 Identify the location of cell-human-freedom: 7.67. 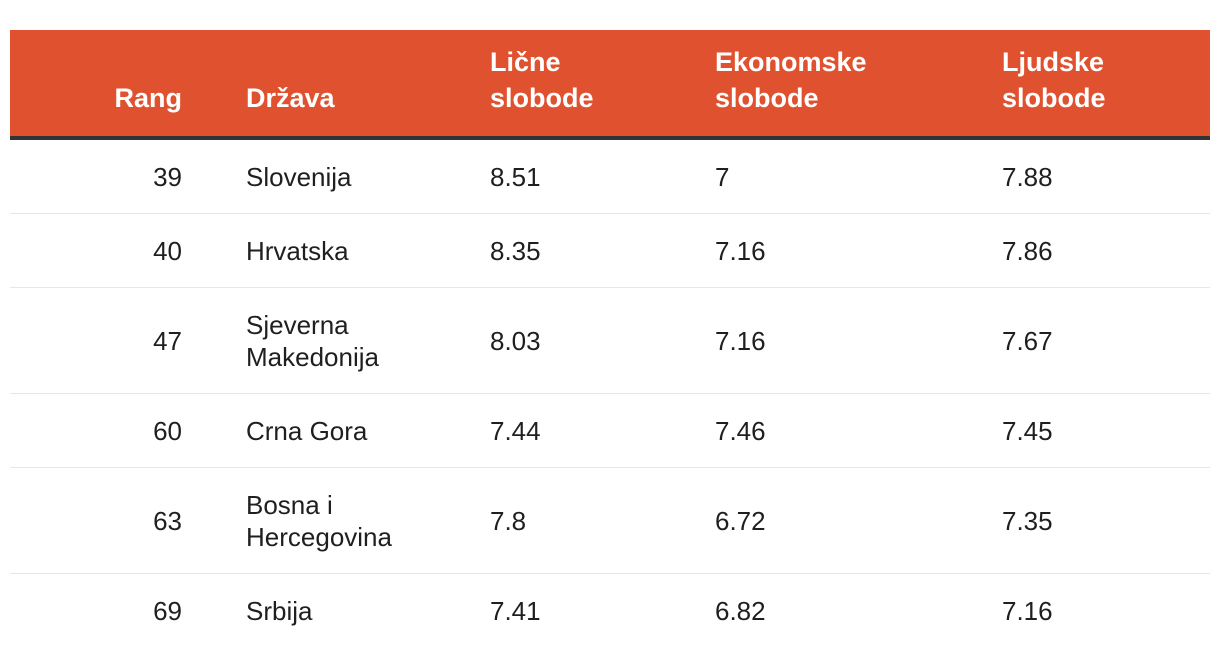
(1106, 340).